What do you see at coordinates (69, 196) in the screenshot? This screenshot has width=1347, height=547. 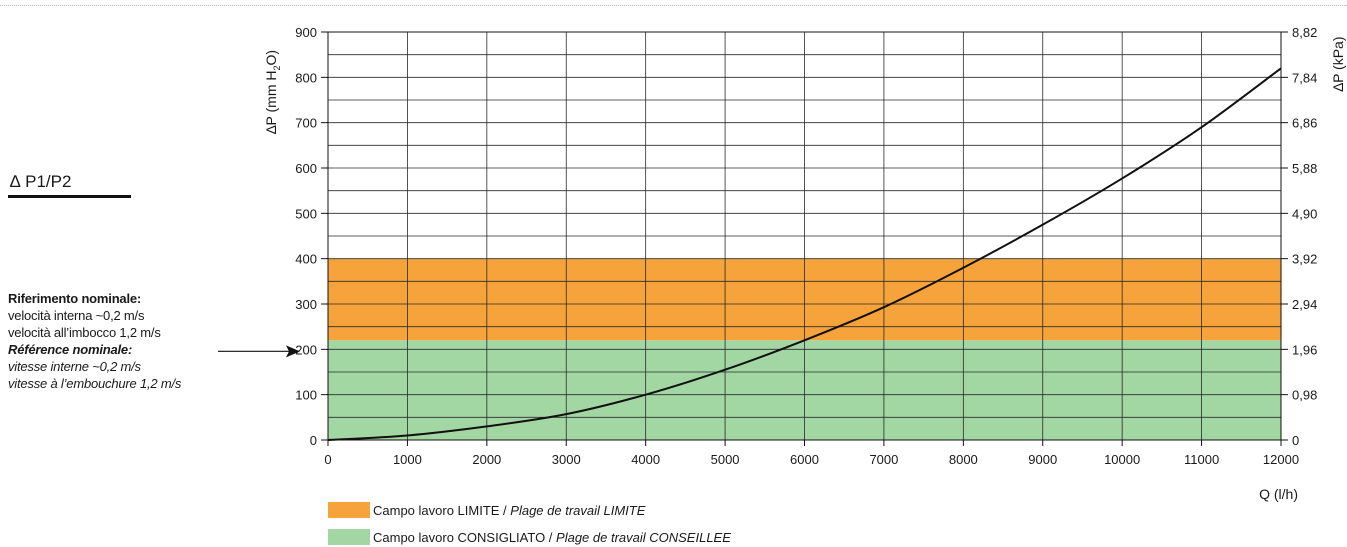 I see `pressure-drop-underline` at bounding box center [69, 196].